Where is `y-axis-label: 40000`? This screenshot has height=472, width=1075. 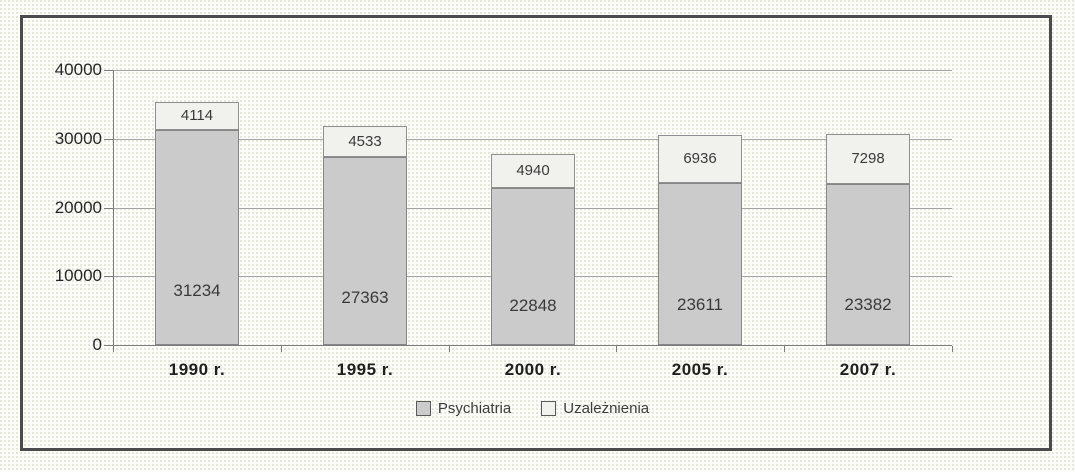
y-axis-label: 40000 is located at coordinates (78, 69).